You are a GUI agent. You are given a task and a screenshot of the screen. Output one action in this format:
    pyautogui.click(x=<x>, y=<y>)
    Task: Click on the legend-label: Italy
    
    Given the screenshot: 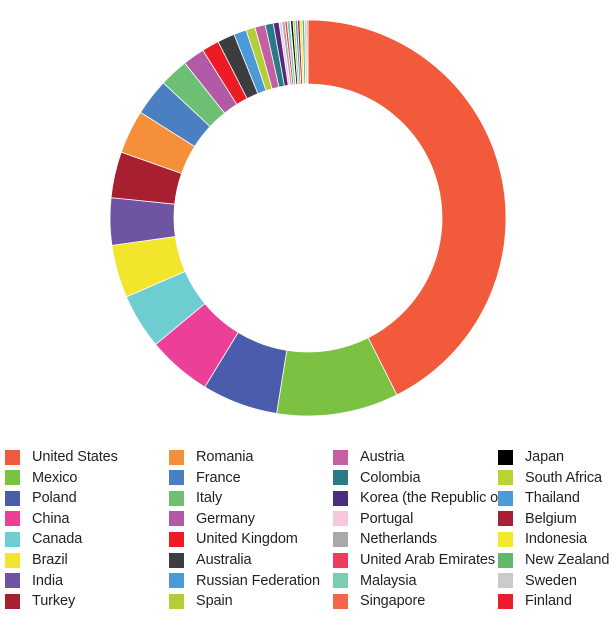 What is the action you would take?
    pyautogui.click(x=209, y=498)
    